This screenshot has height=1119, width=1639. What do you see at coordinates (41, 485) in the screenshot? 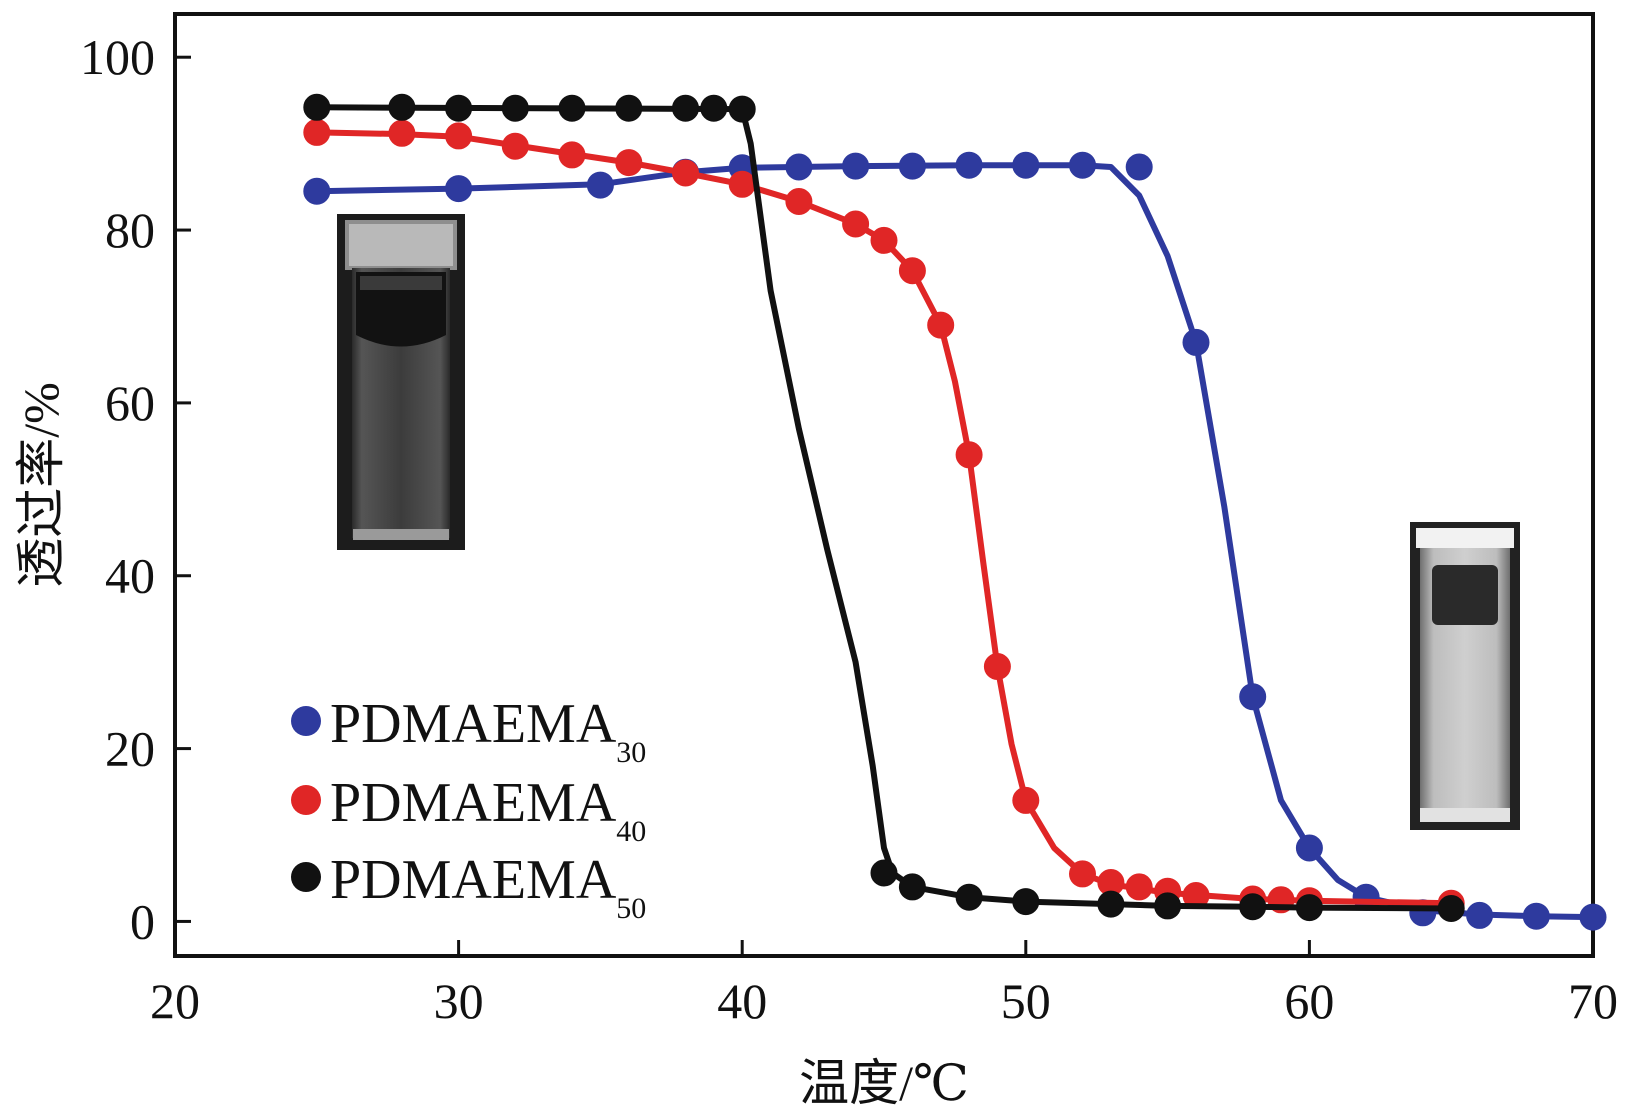
I see `y-axis-title: 透过率/%` at bounding box center [41, 485].